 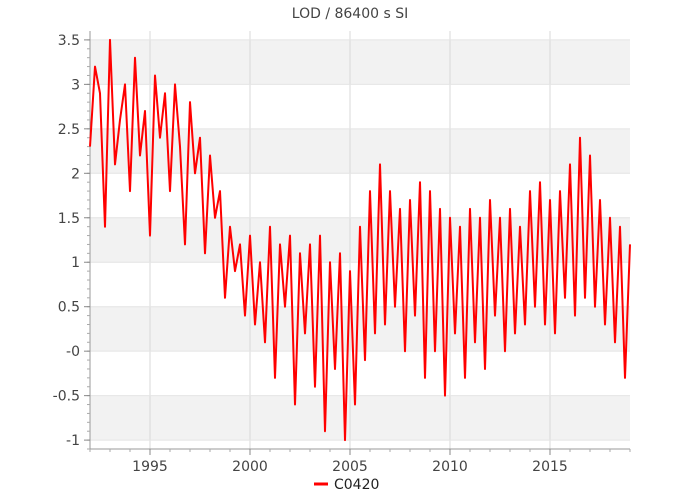 I want to click on y-tick-label: 3.5, so click(x=69, y=41).